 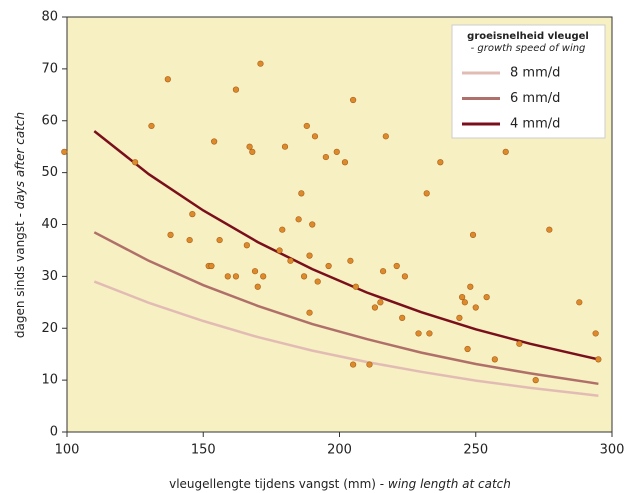 I want to click on y-label-italic: days after catch, so click(x=20, y=160).